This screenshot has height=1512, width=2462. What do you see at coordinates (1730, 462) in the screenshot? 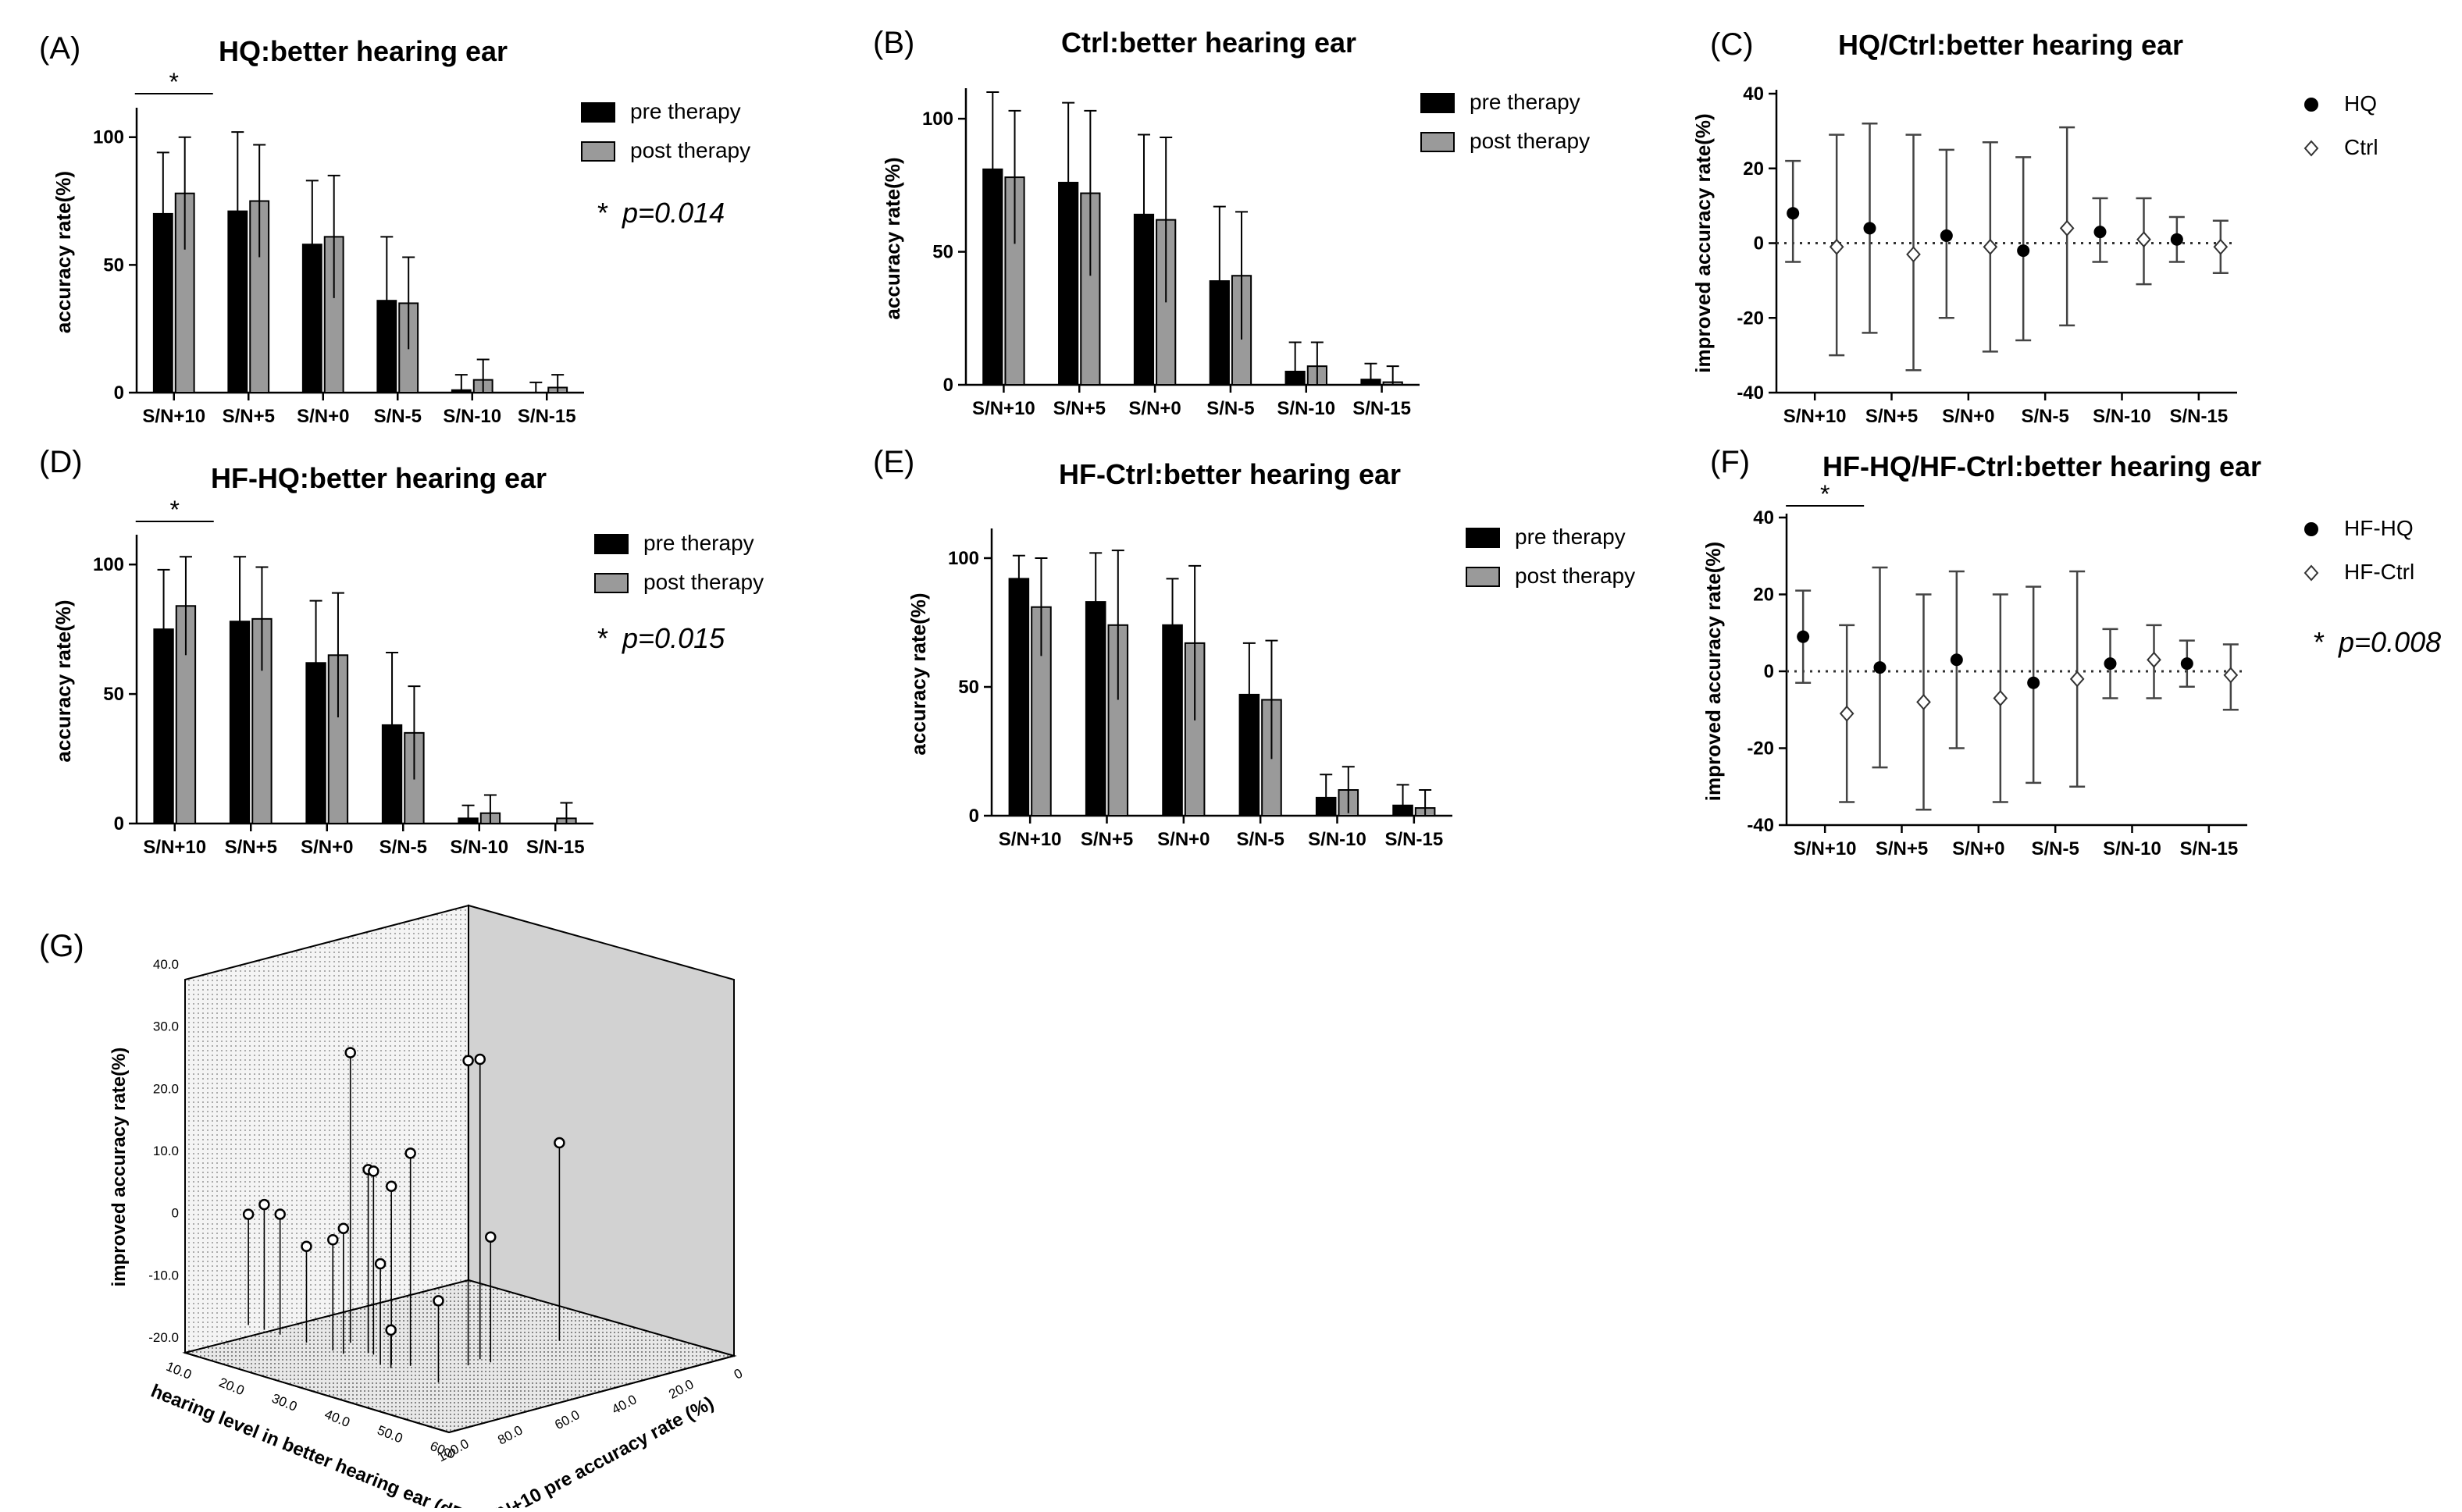
I see `panel-label: (F)` at bounding box center [1730, 462].